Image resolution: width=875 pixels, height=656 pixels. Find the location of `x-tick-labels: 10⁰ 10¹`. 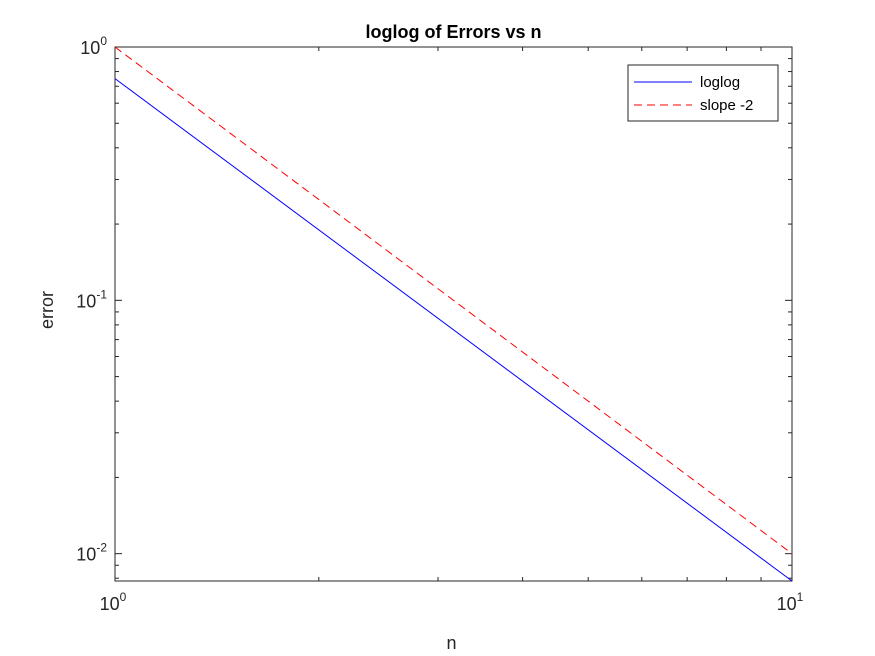

x-tick-labels: 10⁰ 10¹ is located at coordinates (452, 602).